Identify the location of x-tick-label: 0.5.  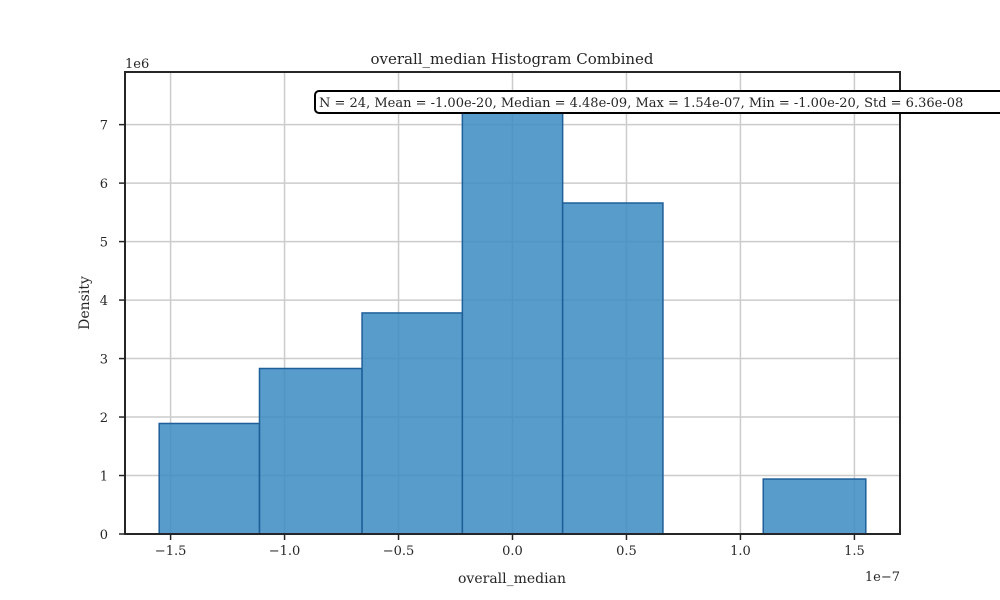
(626, 551).